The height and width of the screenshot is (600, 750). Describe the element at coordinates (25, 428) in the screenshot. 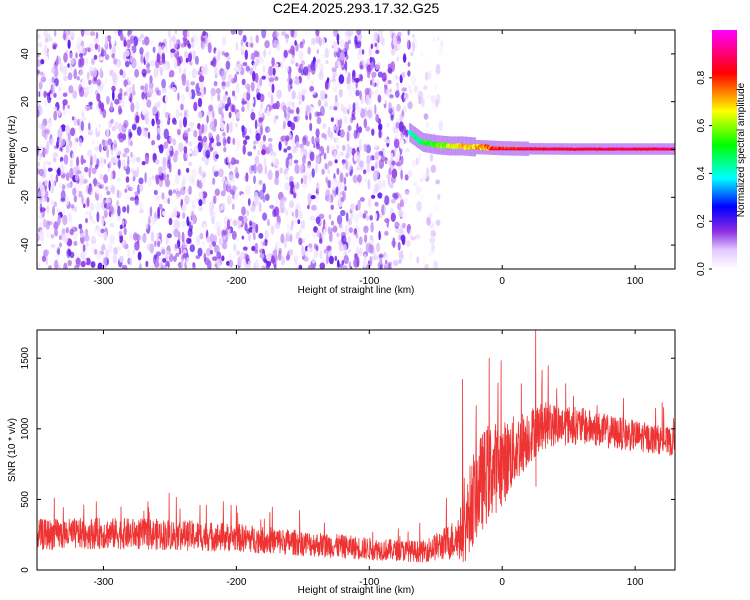

I see `y-tick-label: 1000` at that location.